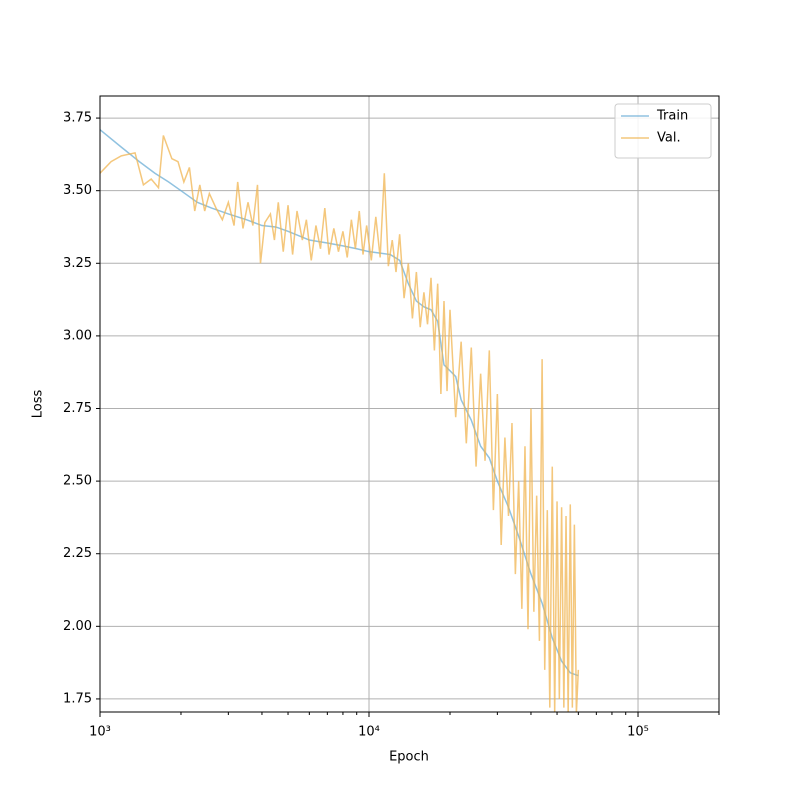  I want to click on y-tick-label: 1.75, so click(77, 698).